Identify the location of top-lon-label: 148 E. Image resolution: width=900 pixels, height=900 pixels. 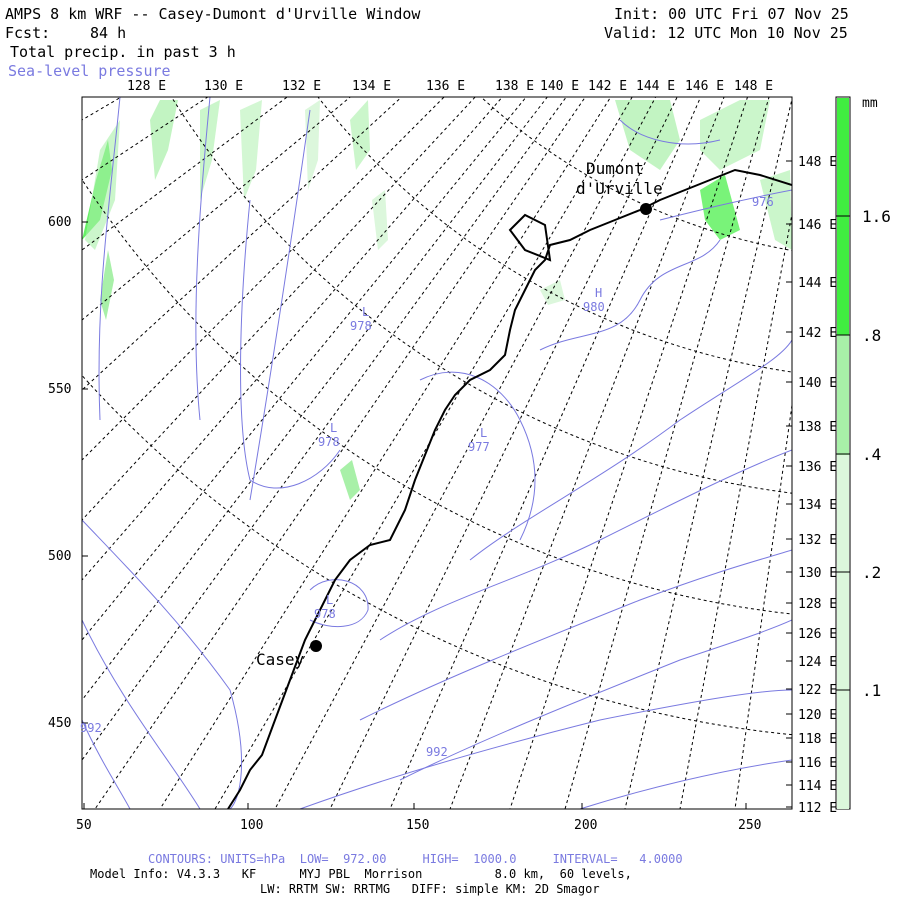
(753, 86).